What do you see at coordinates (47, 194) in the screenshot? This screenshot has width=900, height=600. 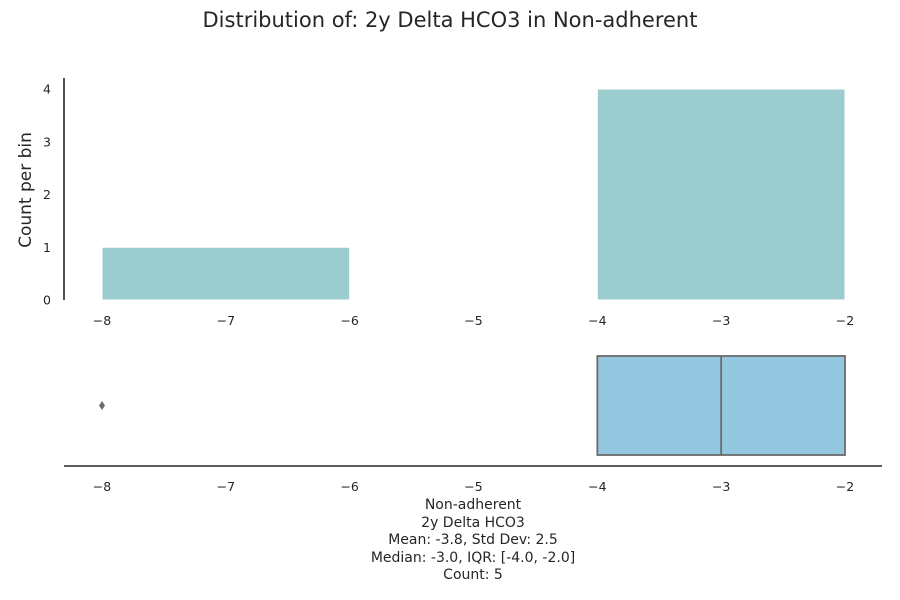 I see `histogram-y-tick-label: 2` at bounding box center [47, 194].